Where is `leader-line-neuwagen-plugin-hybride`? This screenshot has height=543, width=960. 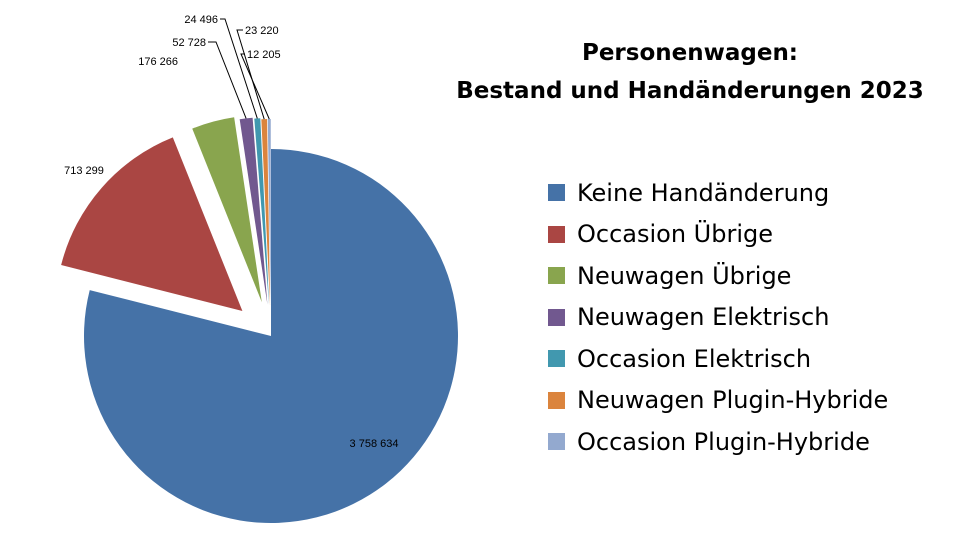 leader-line-neuwagen-plugin-hybride is located at coordinates (250, 74).